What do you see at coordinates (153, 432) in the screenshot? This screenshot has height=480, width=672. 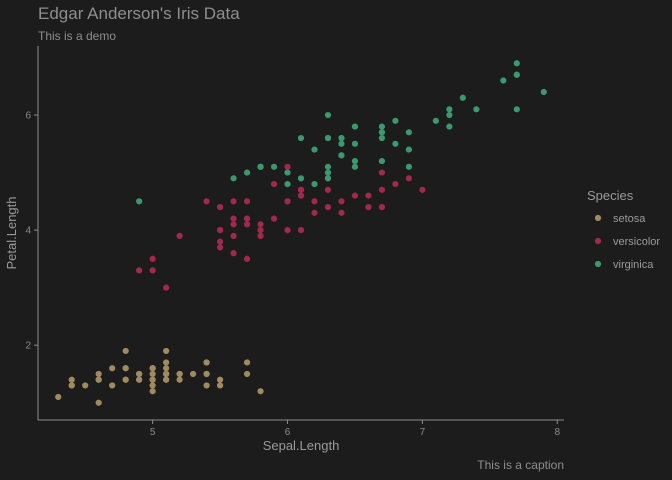 I see `x-tick-label: 5` at bounding box center [153, 432].